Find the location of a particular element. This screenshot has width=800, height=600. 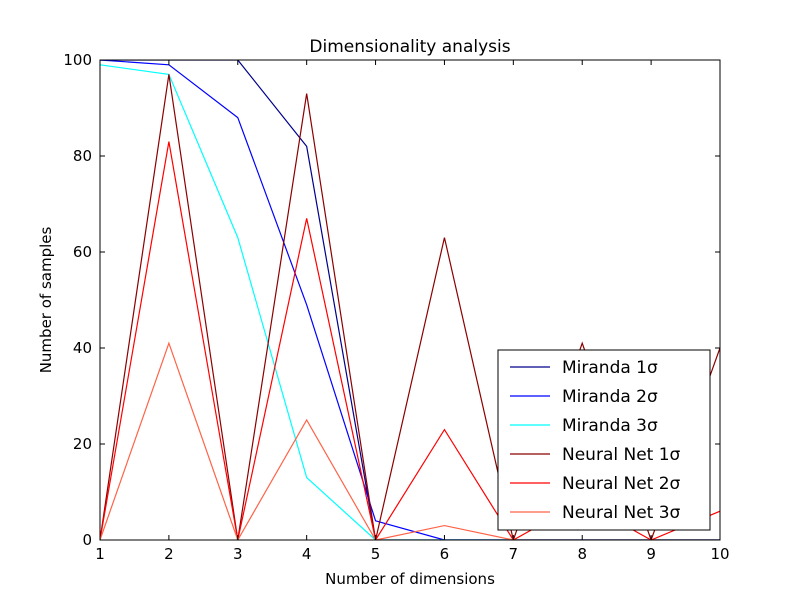

y-axis-label: Number of samples is located at coordinates (46, 300).